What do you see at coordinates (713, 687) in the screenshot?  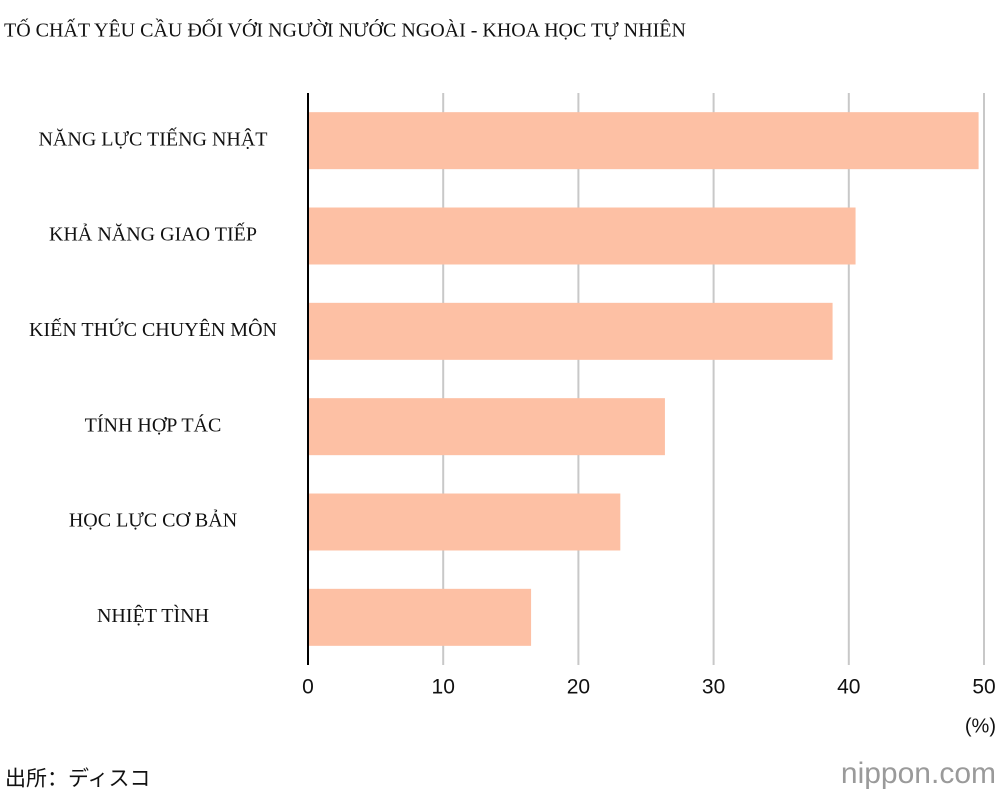 I see `x-tick-label: 30` at bounding box center [713, 687].